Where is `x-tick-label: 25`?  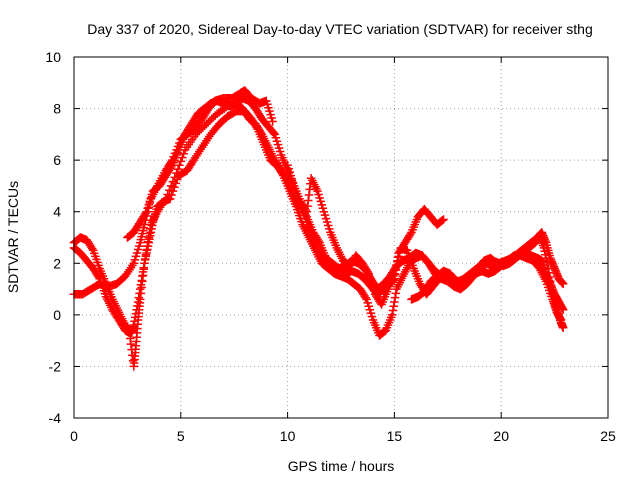
x-tick-label: 25 is located at coordinates (608, 436).